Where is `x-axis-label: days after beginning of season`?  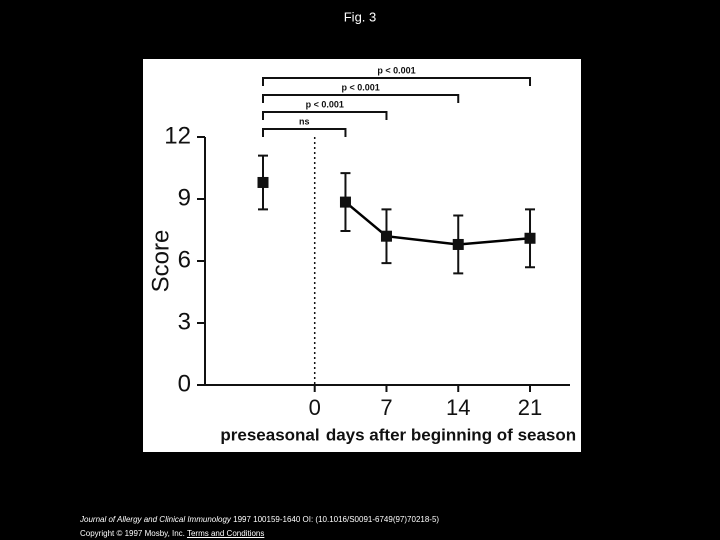 x-axis-label: days after beginning of season is located at coordinates (451, 434).